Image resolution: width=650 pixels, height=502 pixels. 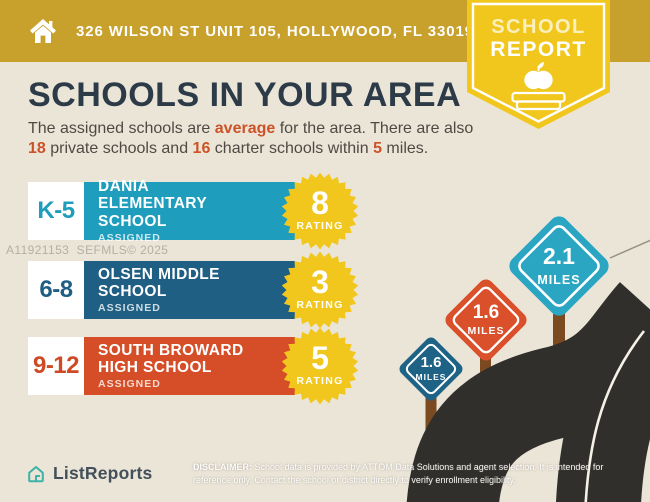 What do you see at coordinates (56, 366) in the screenshot?
I see `grade-range: 9-12` at bounding box center [56, 366].